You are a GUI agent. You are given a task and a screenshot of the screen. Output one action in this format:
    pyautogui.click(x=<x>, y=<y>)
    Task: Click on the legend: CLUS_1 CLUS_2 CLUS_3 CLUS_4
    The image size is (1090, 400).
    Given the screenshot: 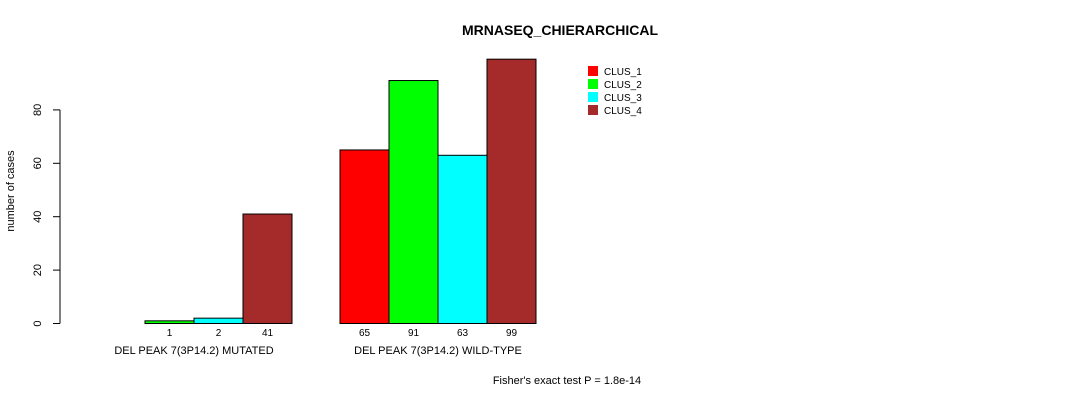 What is the action you would take?
    pyautogui.click(x=615, y=91)
    